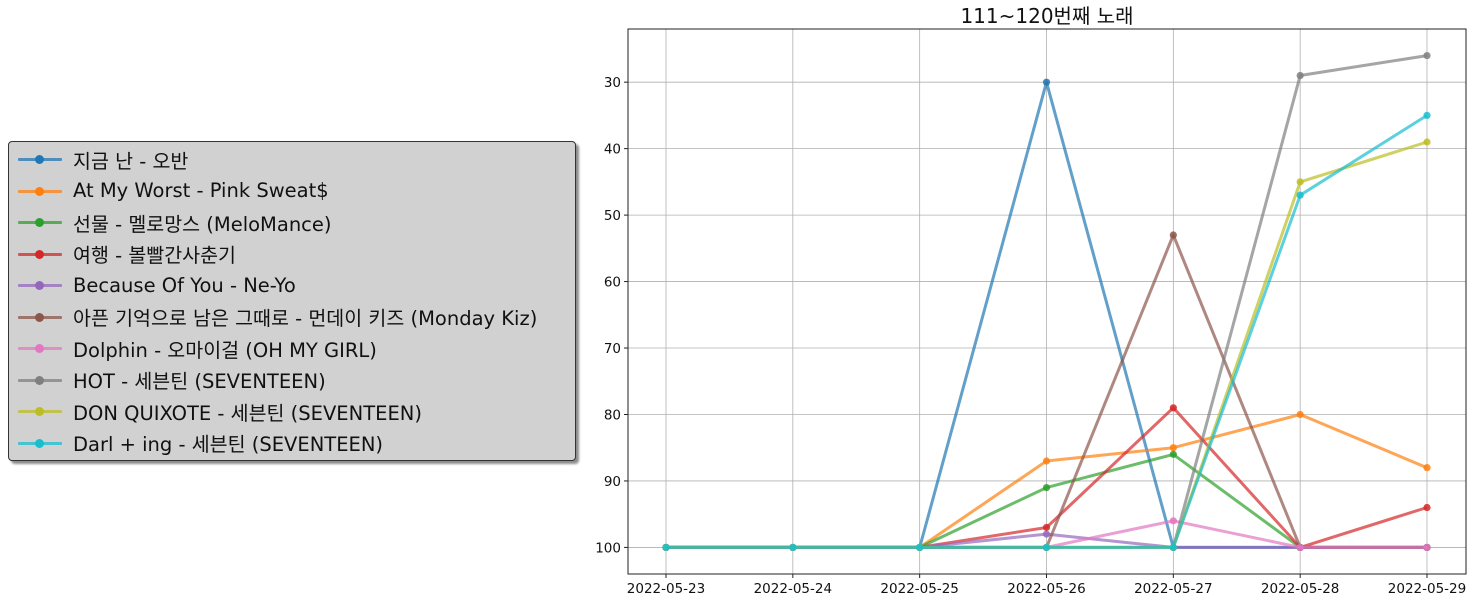 The width and height of the screenshot is (1472, 603). I want to click on legend-label: 지금 난 - 오반, so click(131, 161).